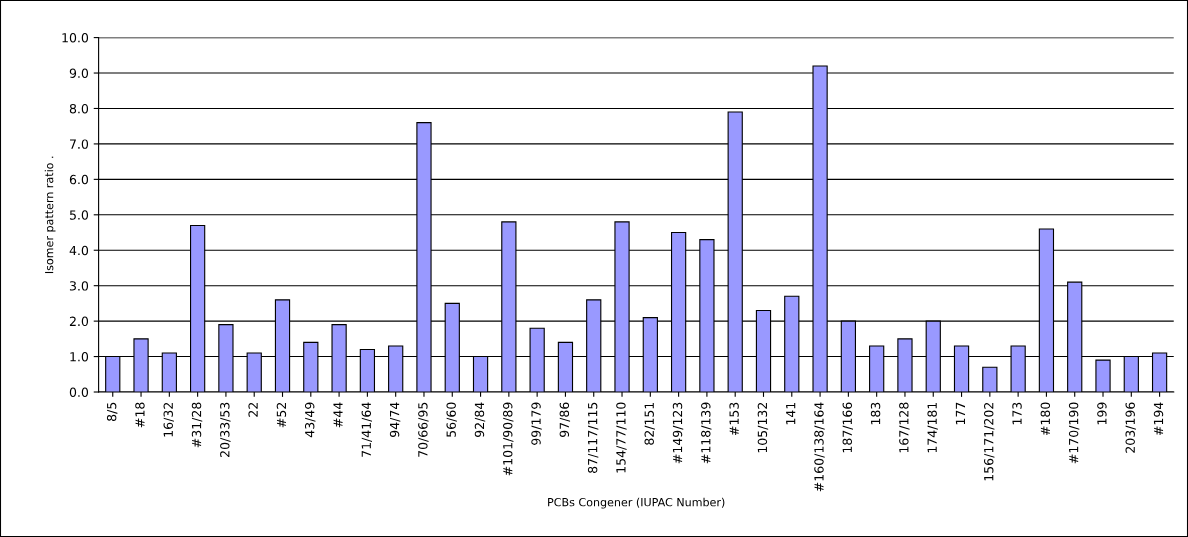  Describe the element at coordinates (197, 425) in the screenshot. I see `x-tick-label: #31/28` at that location.